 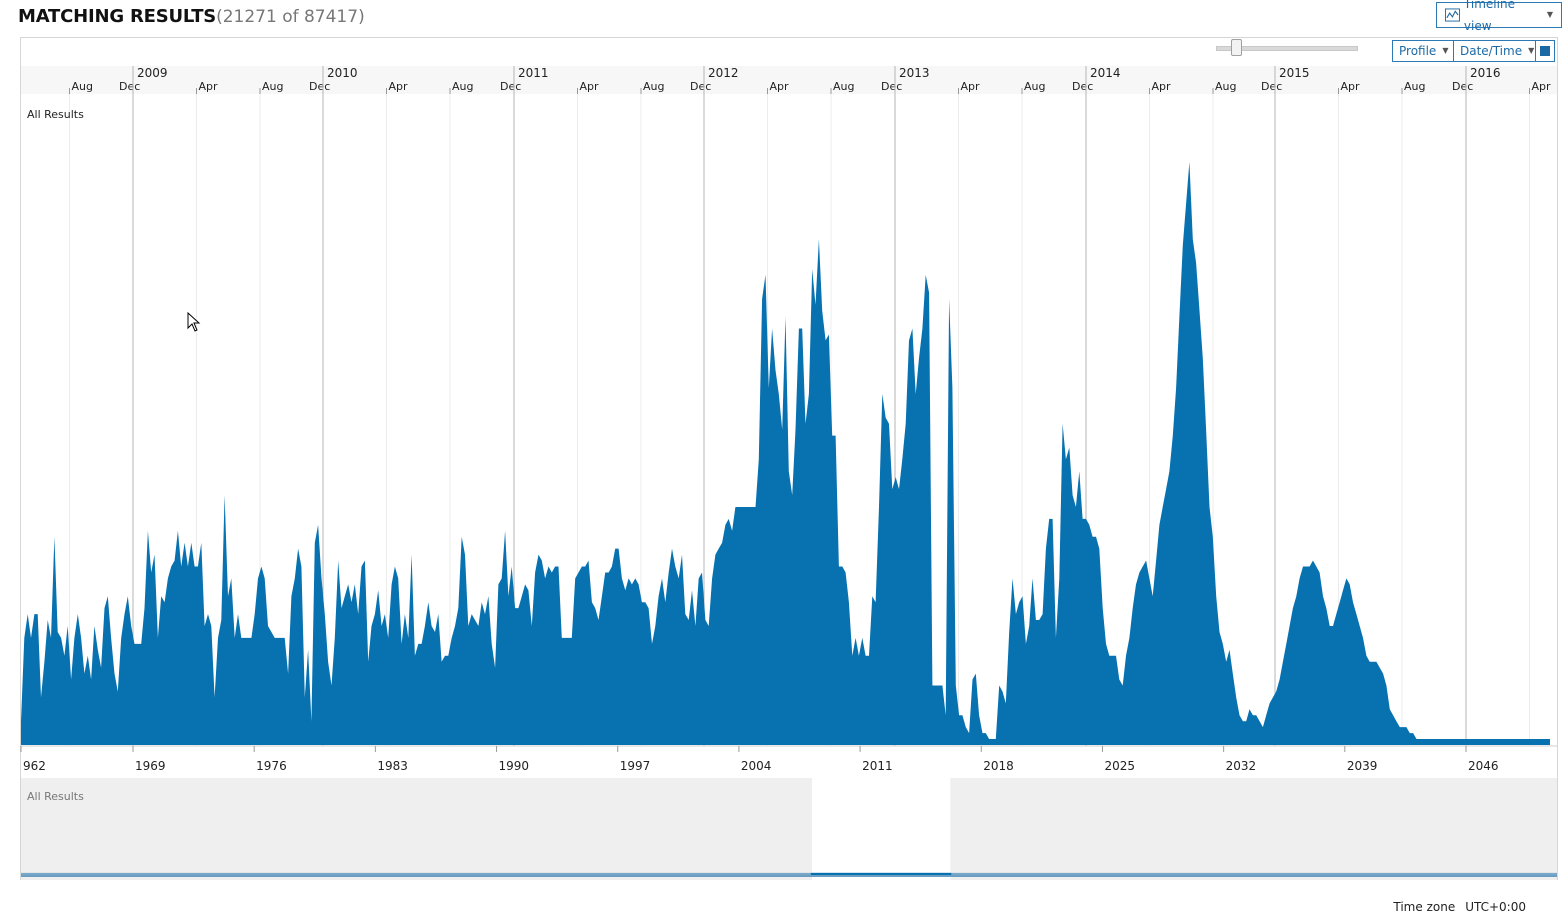 I want to click on datetime-label: Date/Time, so click(x=1491, y=51).